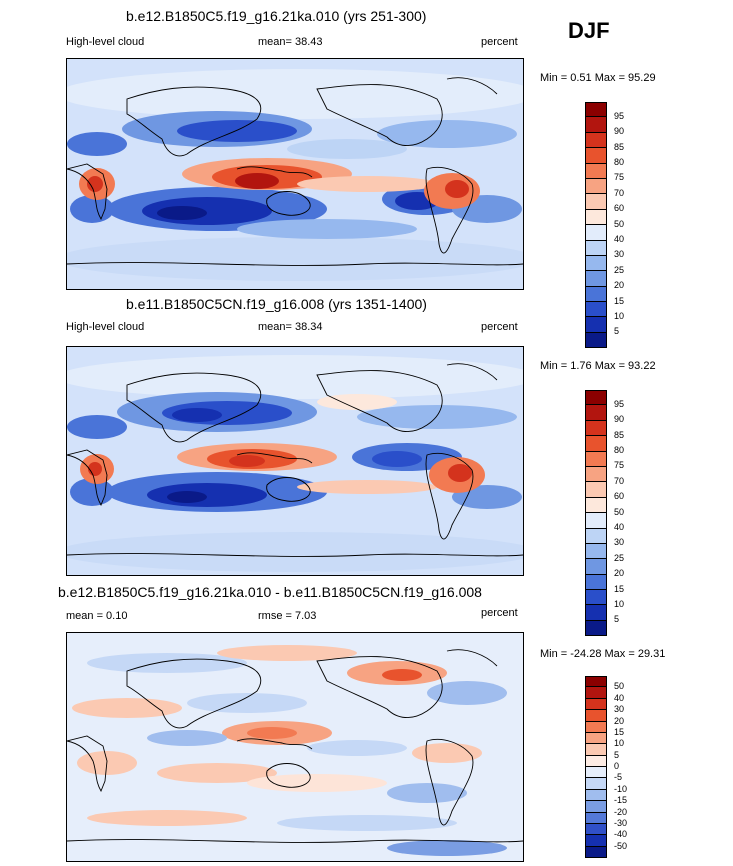 This screenshot has height=866, width=733. Describe the element at coordinates (619, 254) in the screenshot. I see `panel-1-colorbar-tick: 30` at that location.